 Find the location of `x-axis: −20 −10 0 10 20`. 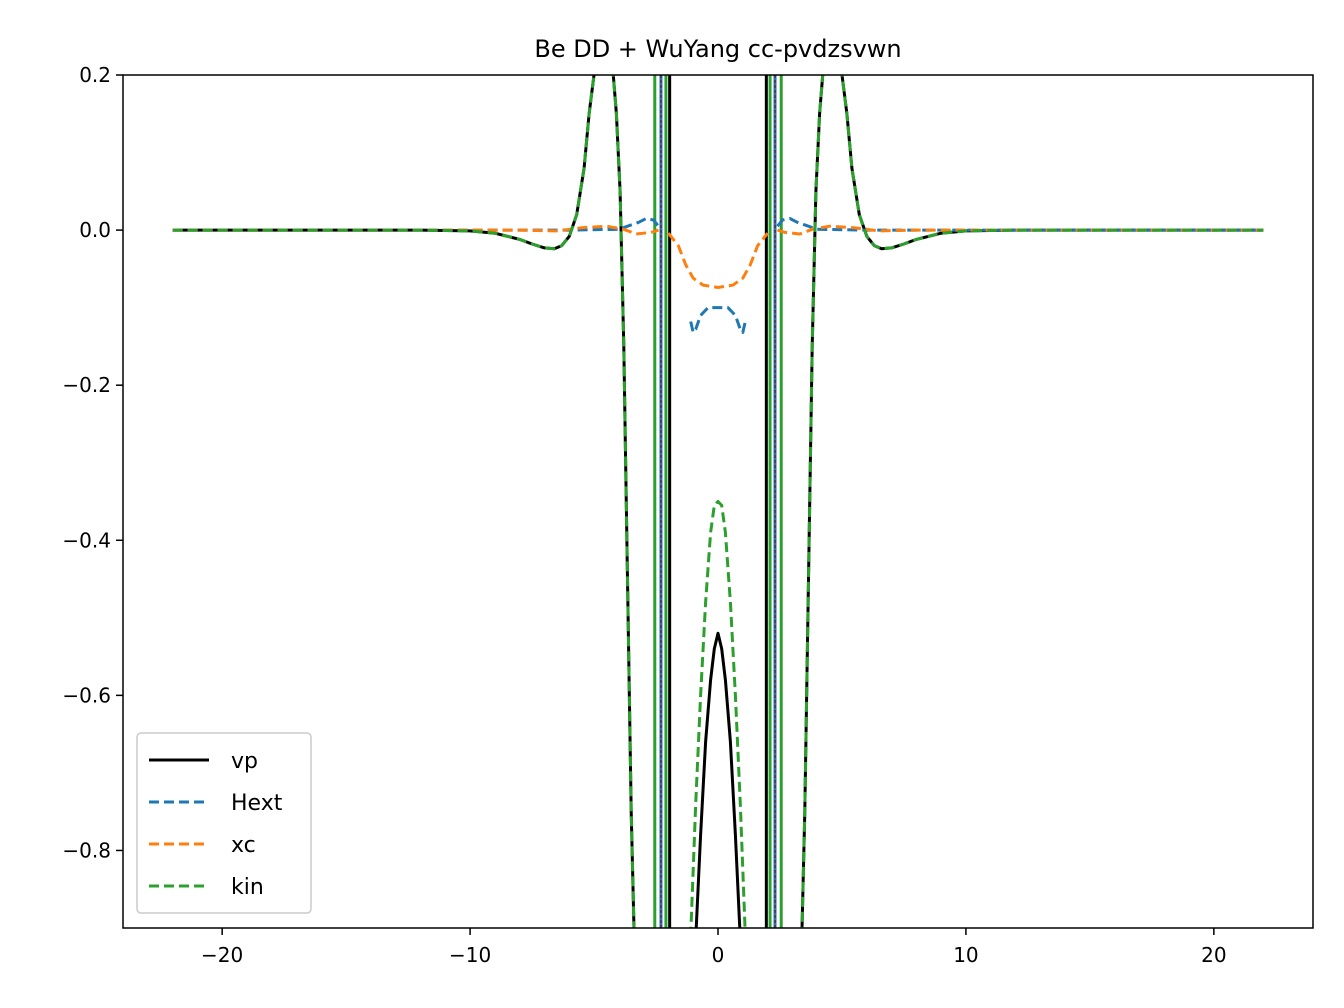

x-axis: −20 −10 0 10 20 is located at coordinates (714, 947).